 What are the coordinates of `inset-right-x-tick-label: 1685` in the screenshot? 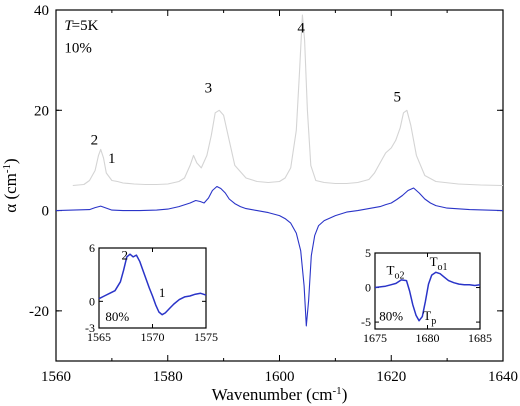 It's located at (480, 338).